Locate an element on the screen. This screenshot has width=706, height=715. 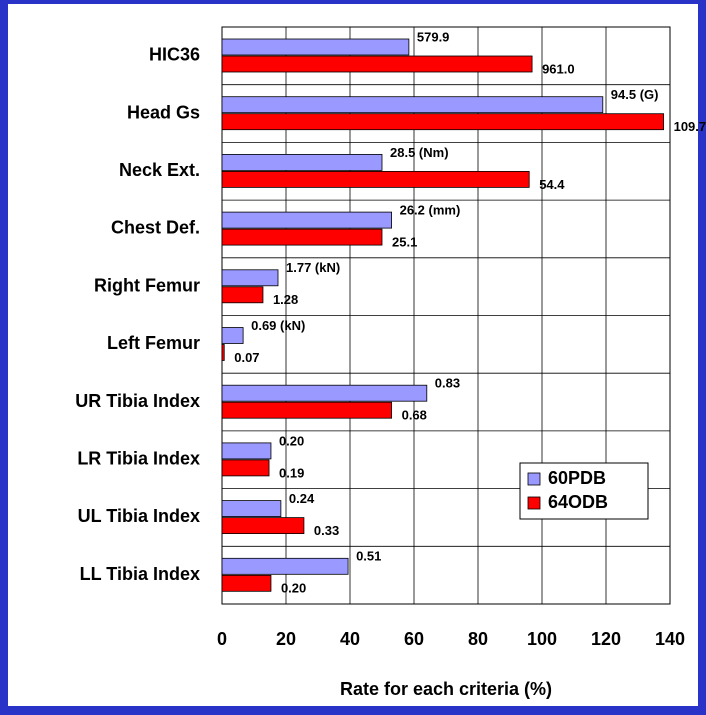
data-label: 0.07 is located at coordinates (246, 357).